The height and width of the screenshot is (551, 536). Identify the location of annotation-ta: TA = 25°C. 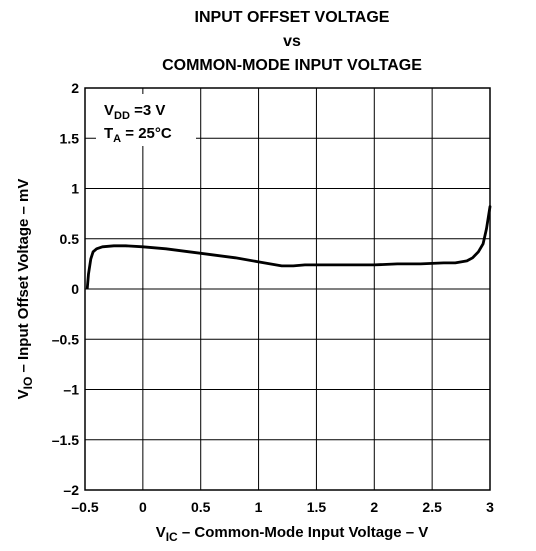
(138, 135).